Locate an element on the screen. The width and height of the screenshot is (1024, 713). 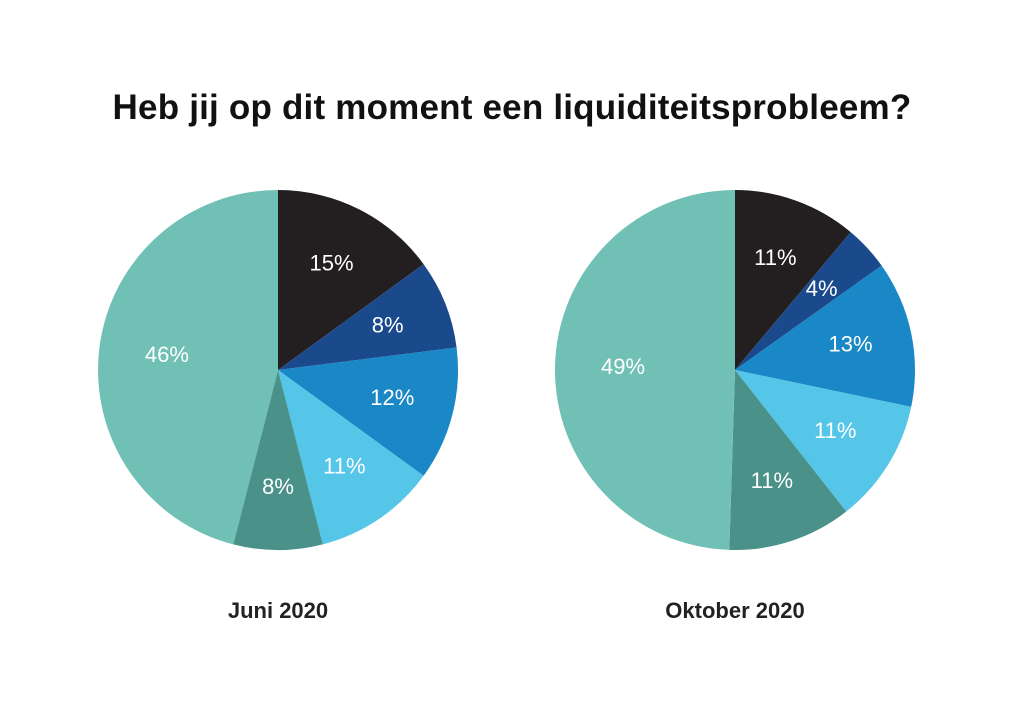
pie-slice-label: 12% is located at coordinates (392, 397).